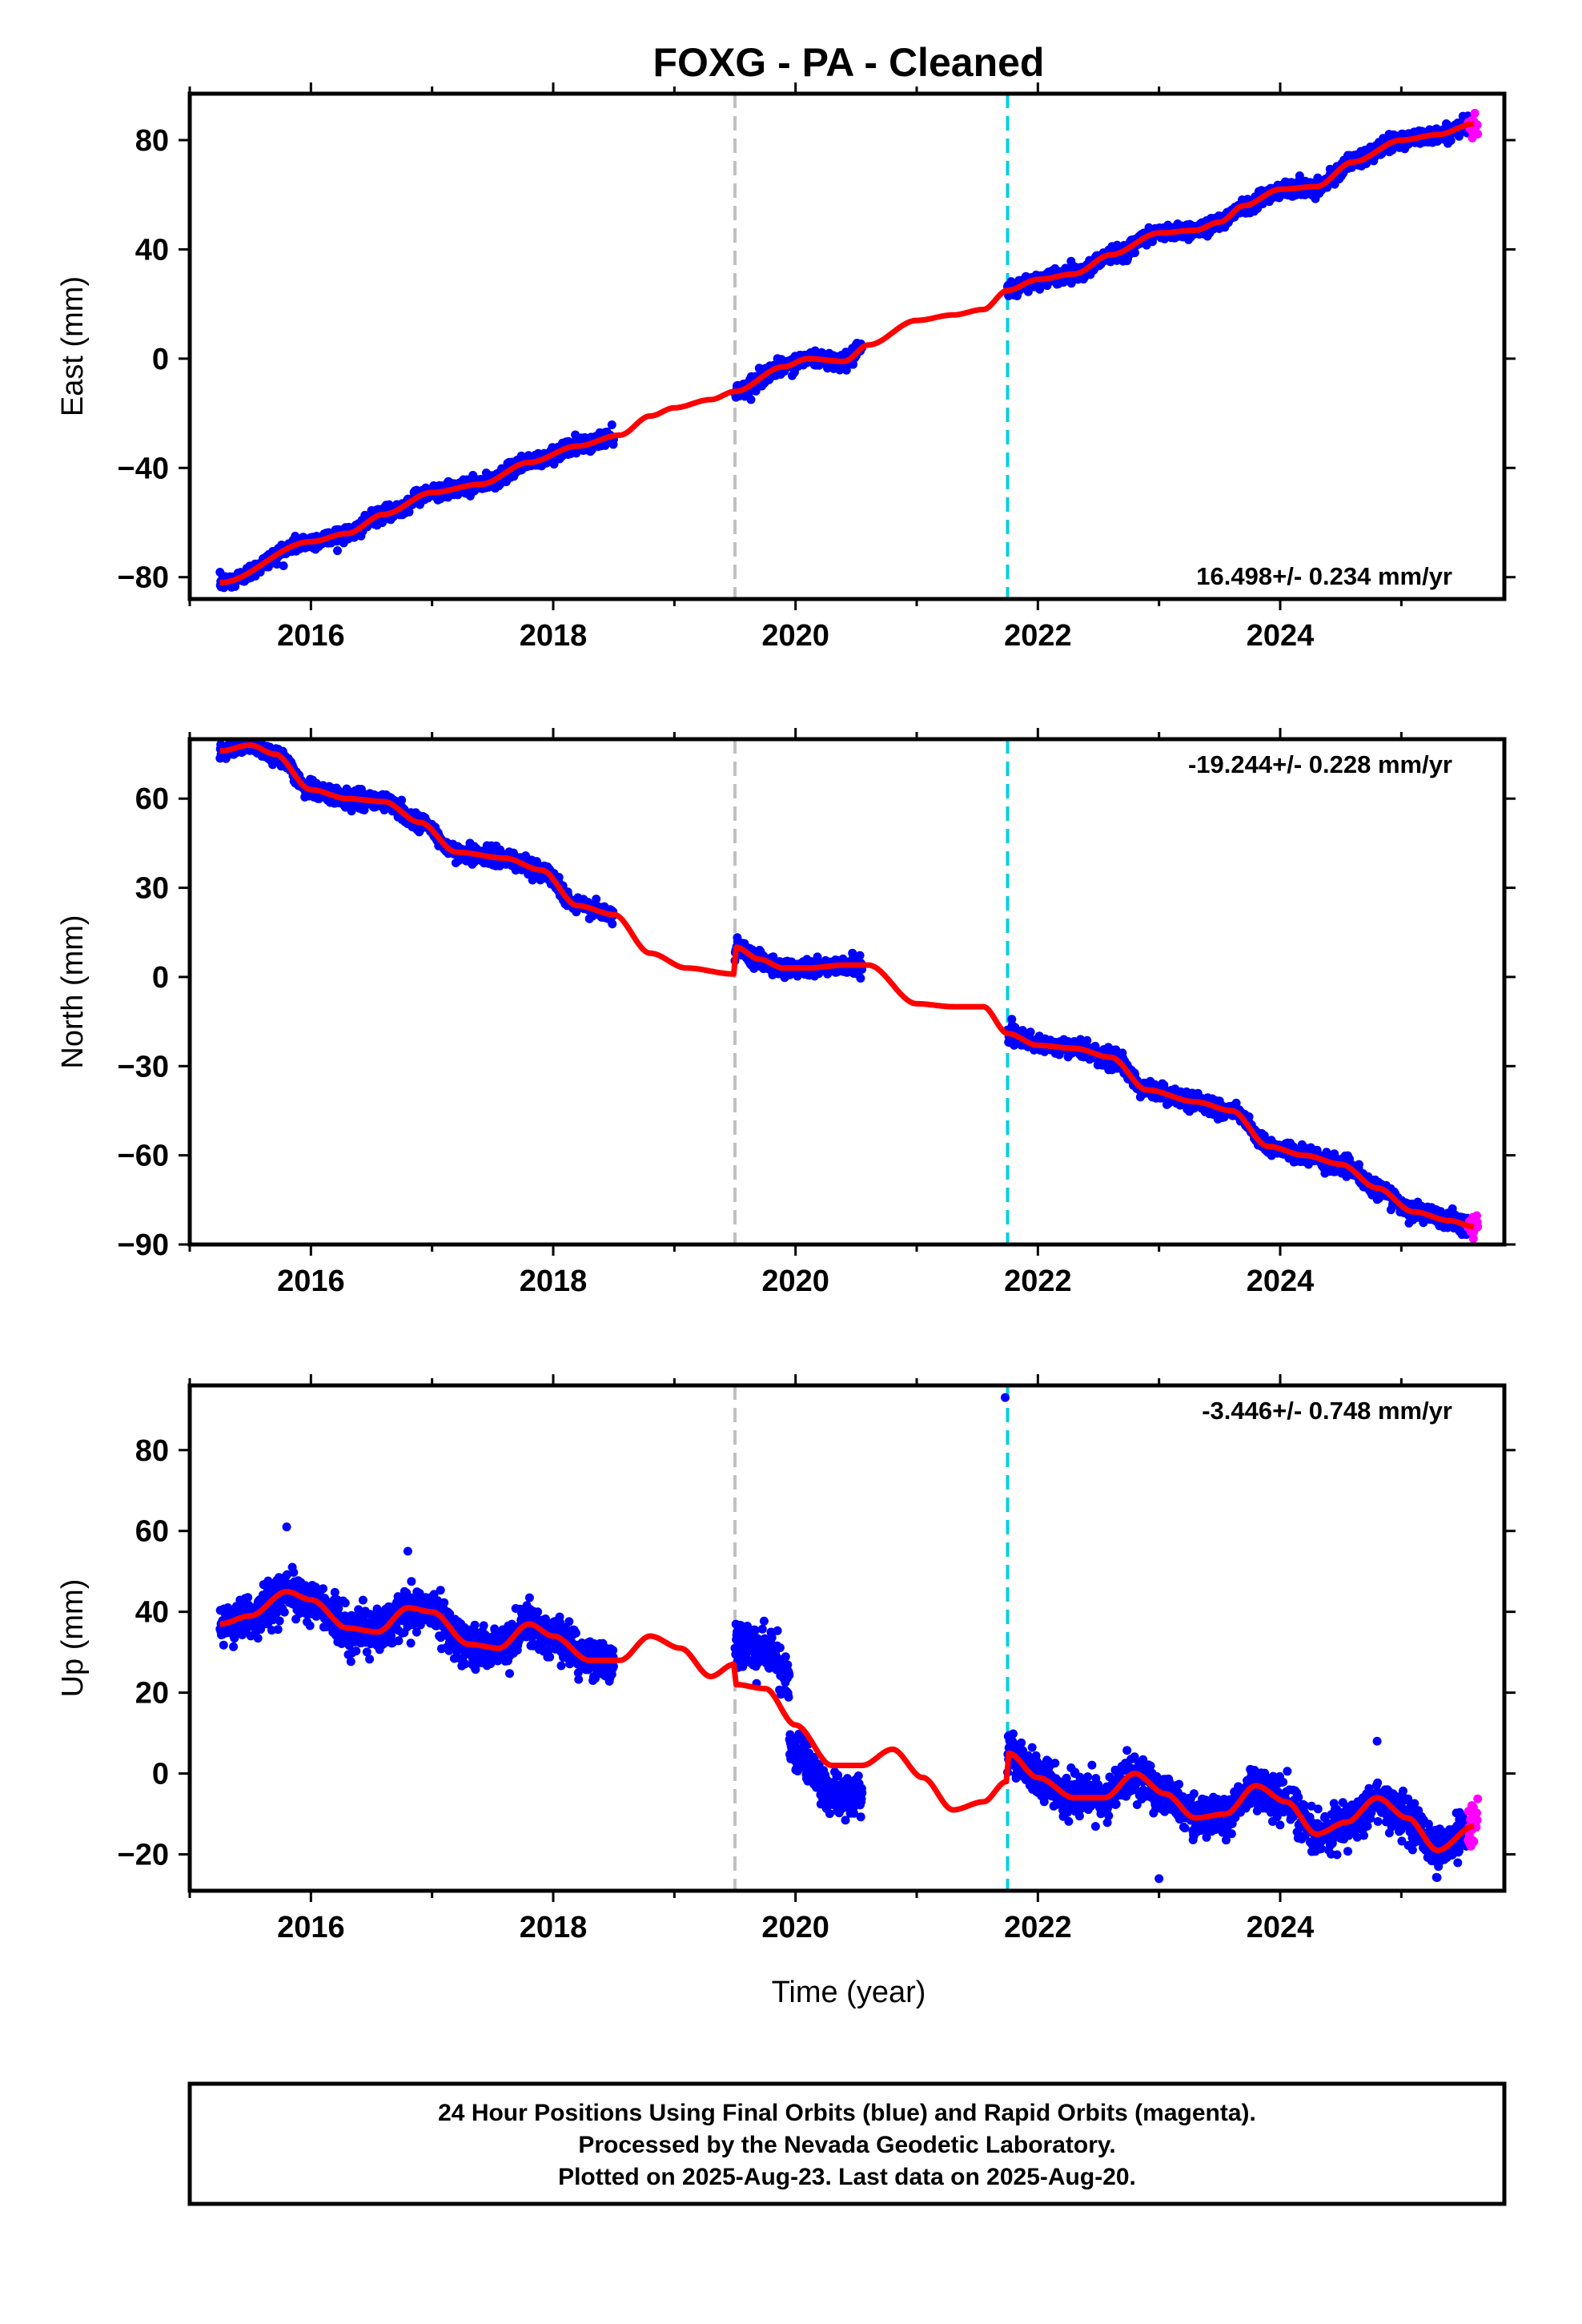  I want to click on x-tick-label: 2016, so click(311, 636).